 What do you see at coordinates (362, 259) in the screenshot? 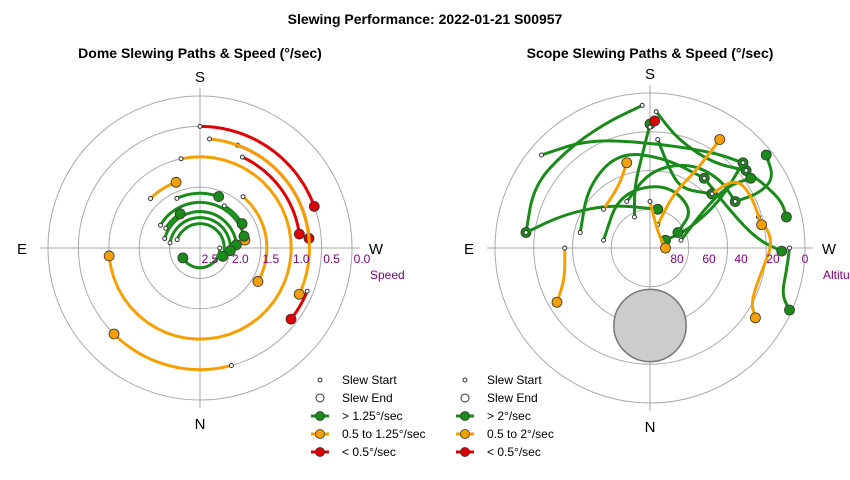
I see `radial-tick-label: 0.0` at bounding box center [362, 259].